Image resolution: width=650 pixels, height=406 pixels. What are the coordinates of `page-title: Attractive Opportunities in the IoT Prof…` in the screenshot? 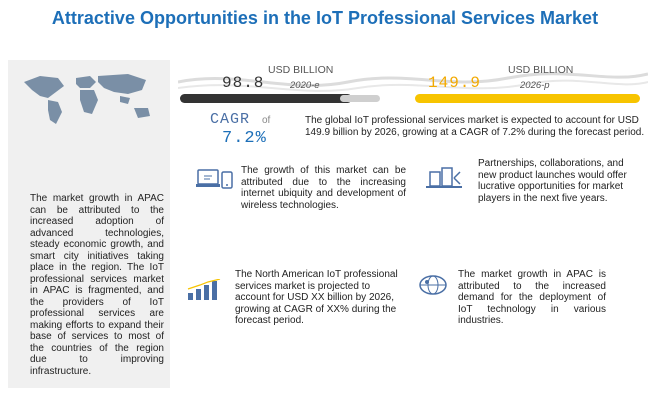 It's located at (325, 18).